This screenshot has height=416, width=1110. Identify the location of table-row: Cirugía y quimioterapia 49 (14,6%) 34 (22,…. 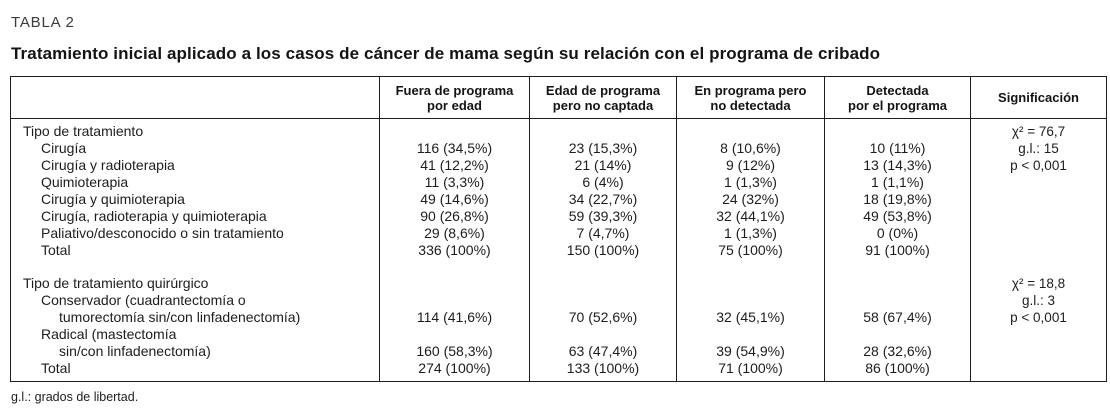
(559, 199).